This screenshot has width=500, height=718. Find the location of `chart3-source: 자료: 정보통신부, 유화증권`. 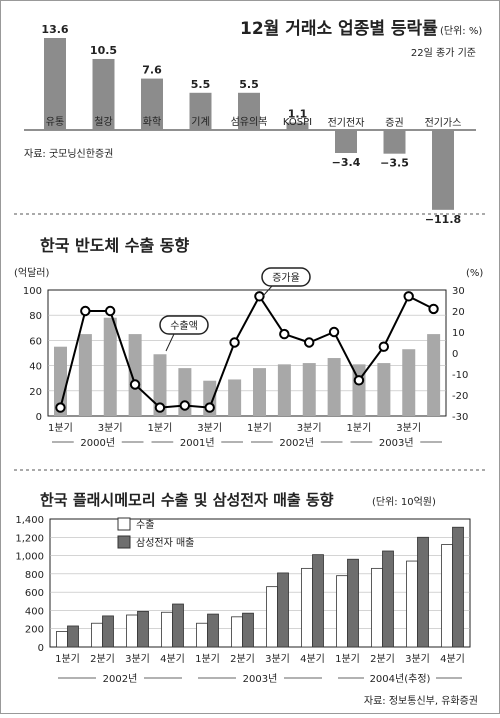

chart3-source: 자료: 정보통신부, 유화증권 is located at coordinates (421, 701).